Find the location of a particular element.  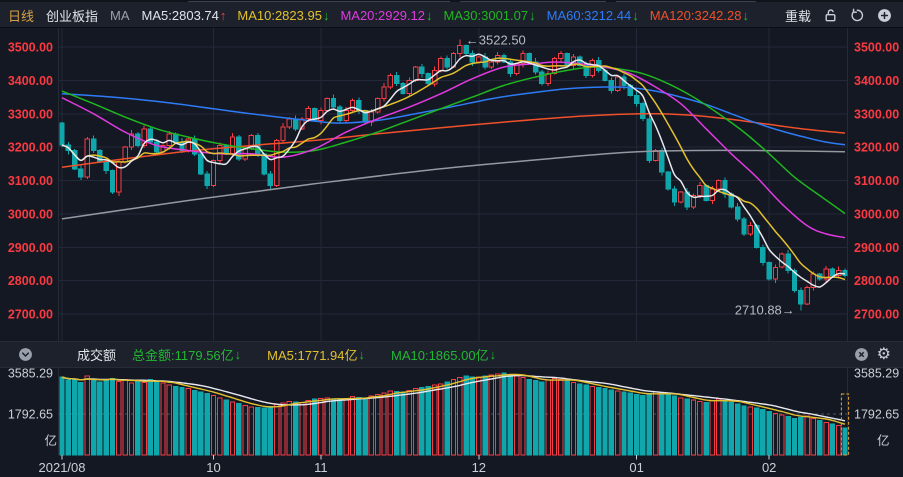

ma60-line is located at coordinates (453, 116).